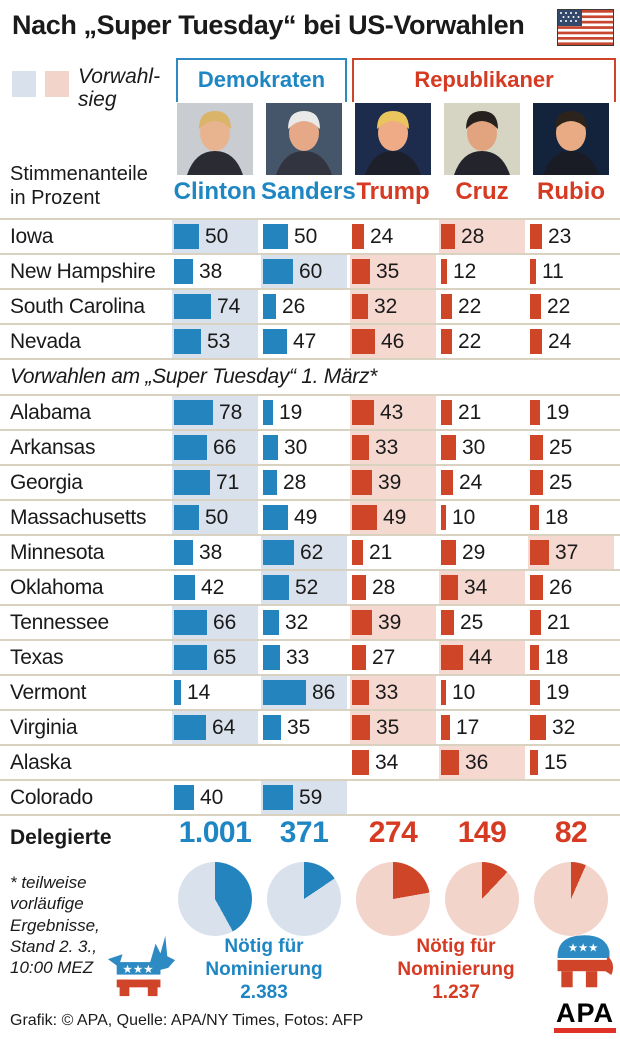  Describe the element at coordinates (225, 657) in the screenshot. I see `result-value: 65` at that location.